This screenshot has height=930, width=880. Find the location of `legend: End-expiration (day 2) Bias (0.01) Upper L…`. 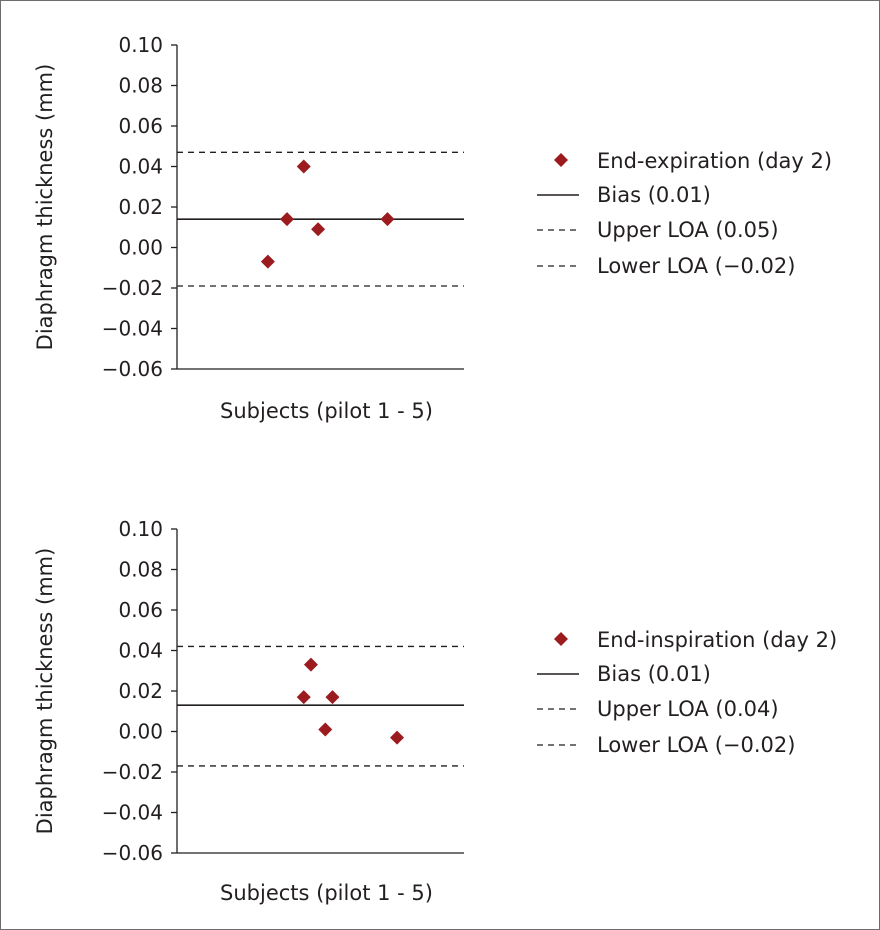

legend: End-expiration (day 2) Bias (0.01) Upper L… is located at coordinates (684, 213).